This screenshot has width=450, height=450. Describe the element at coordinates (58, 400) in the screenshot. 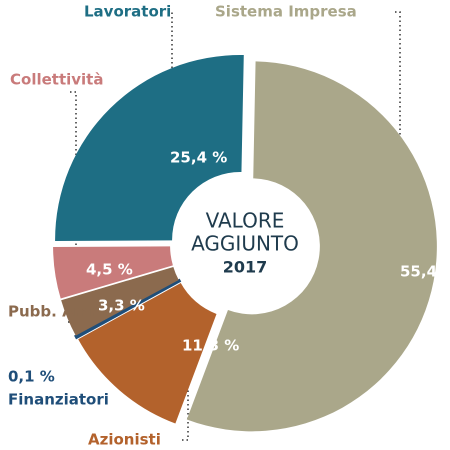

I see `category-label: Finanziatori` at that location.